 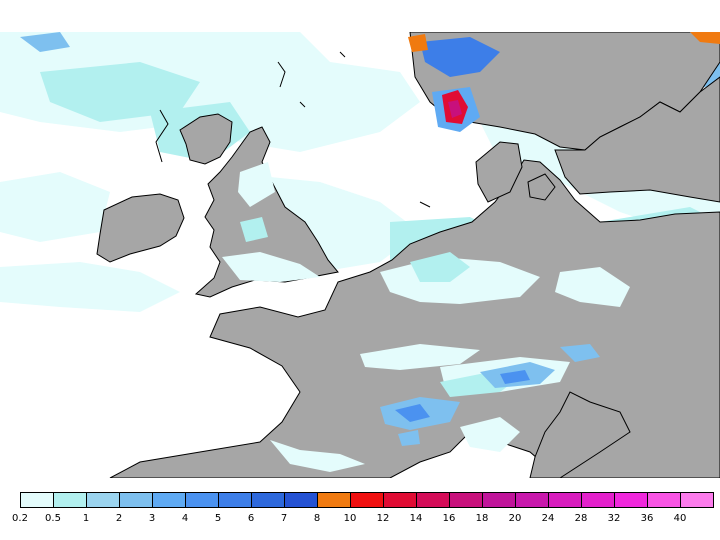 What do you see at coordinates (293, 129) in the screenshot?
I see `island-fragments` at bounding box center [293, 129].